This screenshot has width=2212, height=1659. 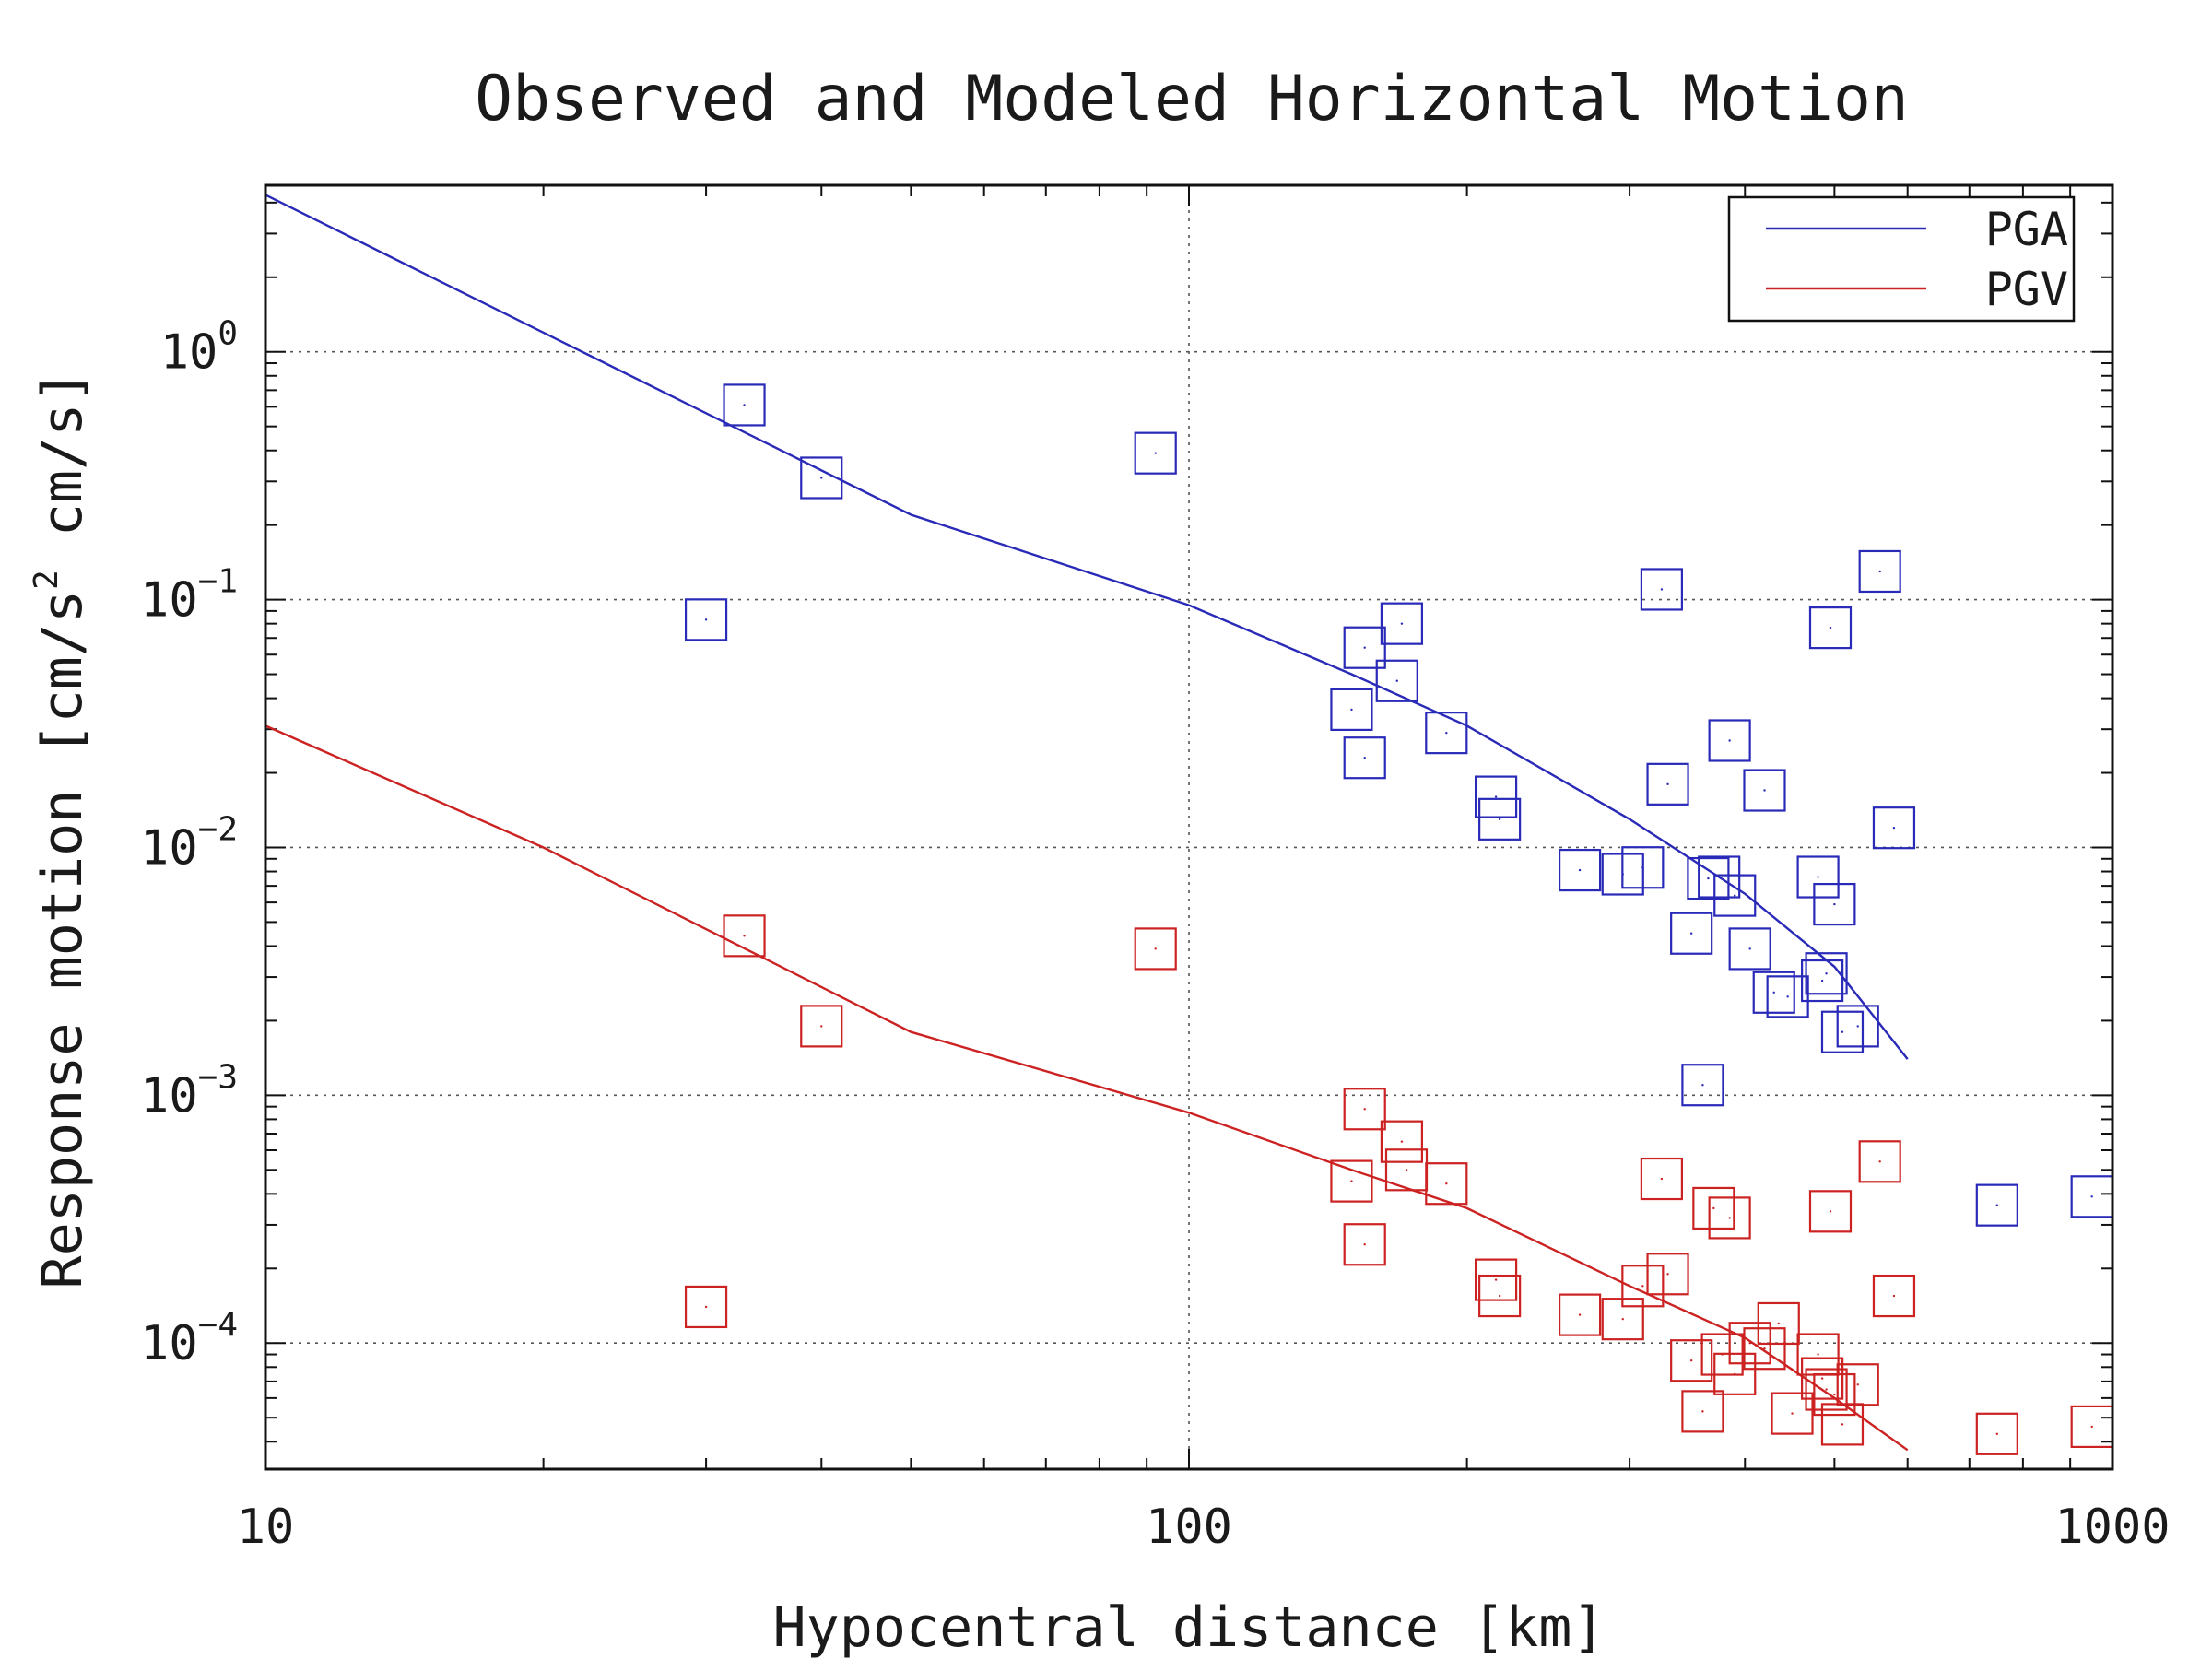 What do you see at coordinates (2026, 229) in the screenshot?
I see `legend-label-pga: PGA` at bounding box center [2026, 229].